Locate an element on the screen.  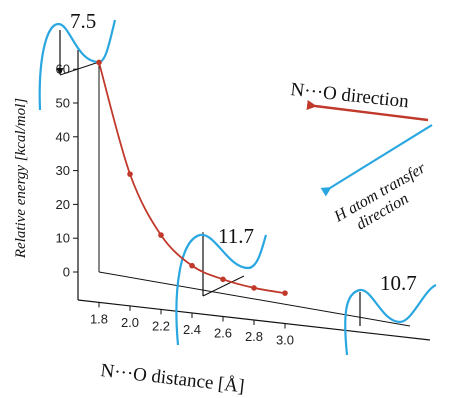
x-tick-label: 2.4 is located at coordinates (192, 329).